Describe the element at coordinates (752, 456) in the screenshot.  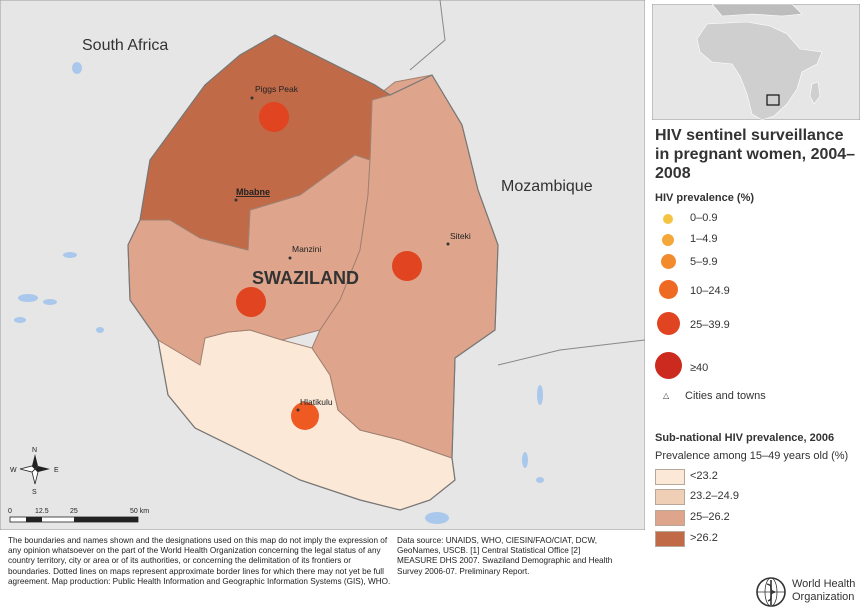
I see `subnational-legend-subheading: Prevalence among 15–49 years old (%)` at that location.